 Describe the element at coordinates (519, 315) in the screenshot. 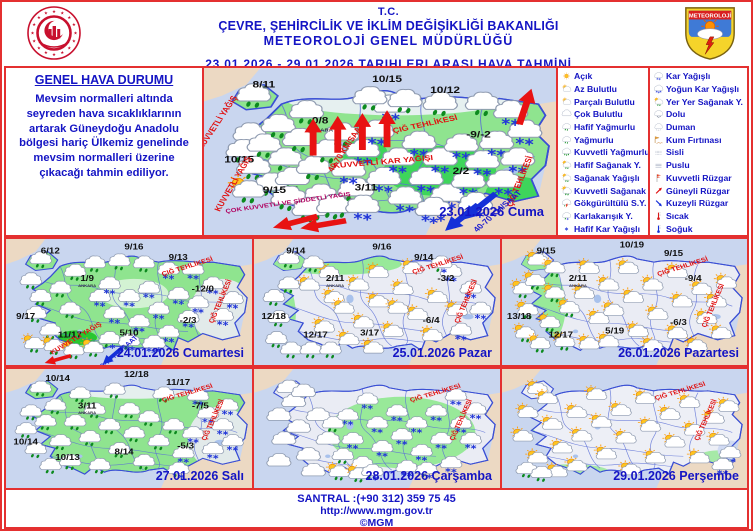

I see `svg-text: 13/18` at that location.